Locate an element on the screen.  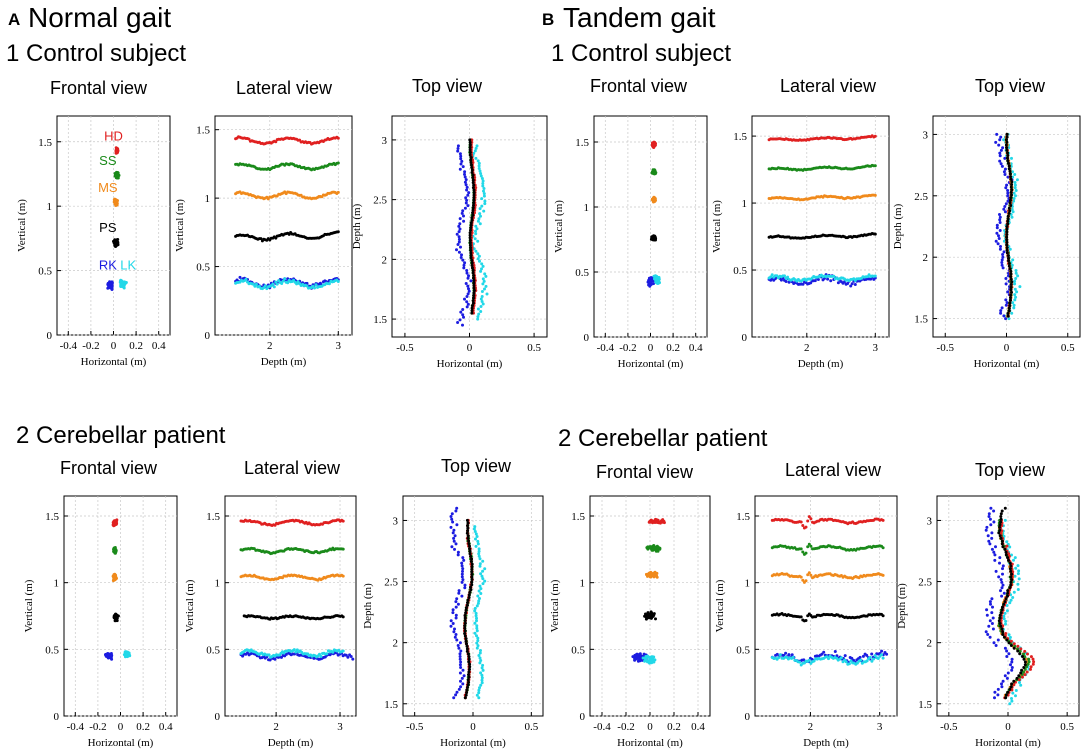
y-tick-label: 1.5 is located at coordinates (582, 143).